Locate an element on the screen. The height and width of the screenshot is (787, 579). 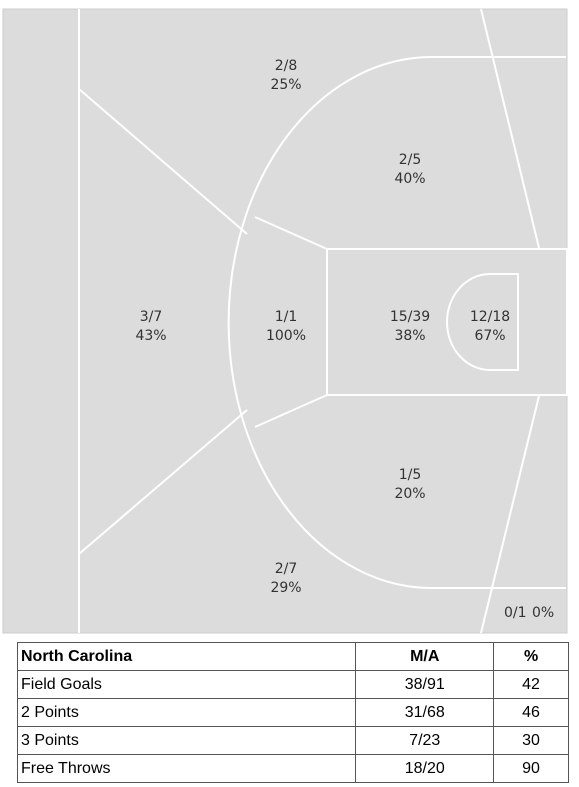
zone-pct: 25% is located at coordinates (285, 85).